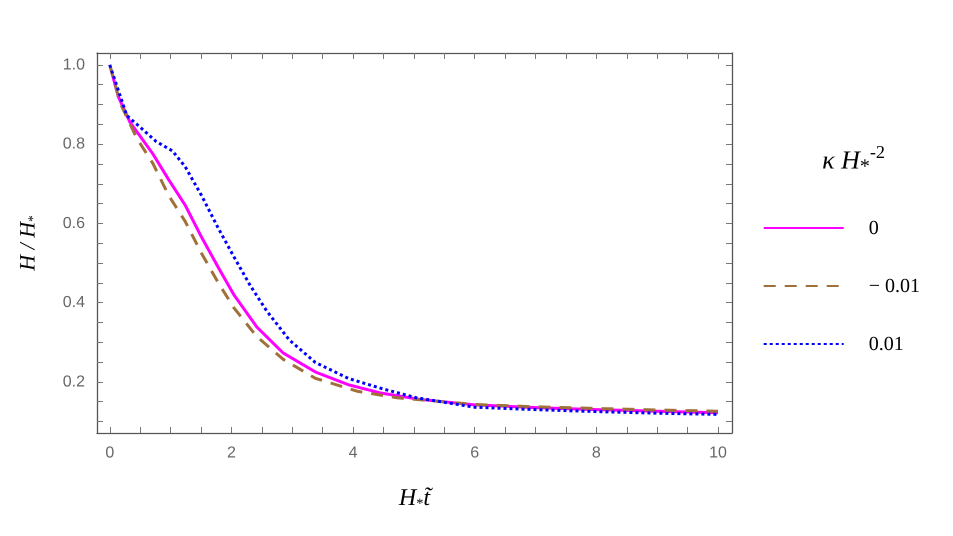  What do you see at coordinates (475, 453) in the screenshot?
I see `x-tick-label: 6` at bounding box center [475, 453].